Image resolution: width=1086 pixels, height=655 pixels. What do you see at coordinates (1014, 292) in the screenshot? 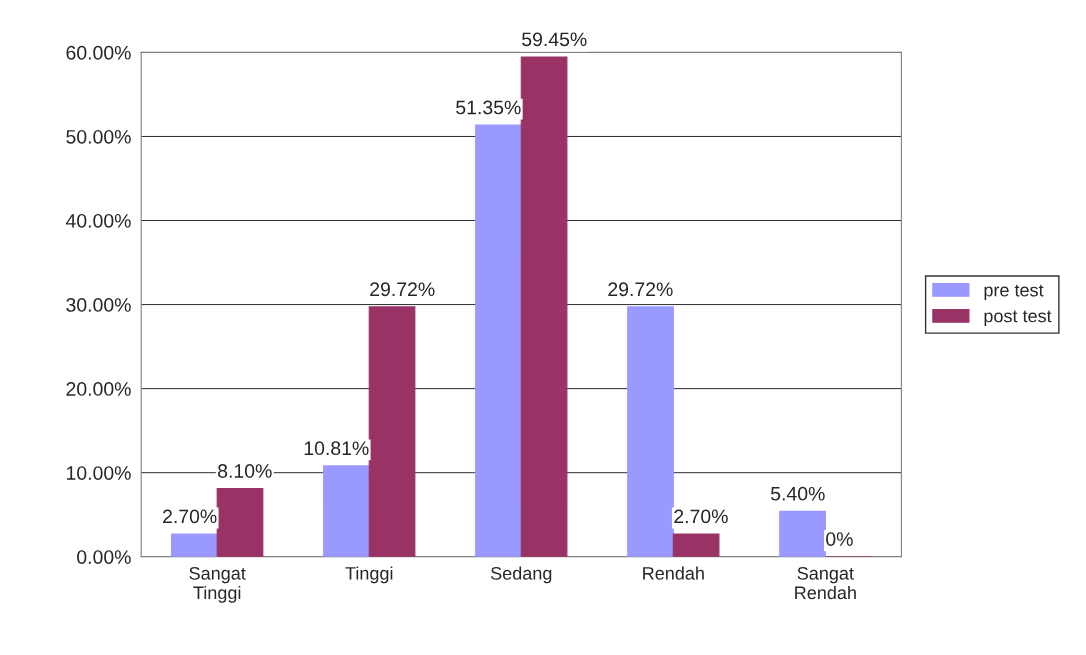
I see `legend-label: pre test` at bounding box center [1014, 292].